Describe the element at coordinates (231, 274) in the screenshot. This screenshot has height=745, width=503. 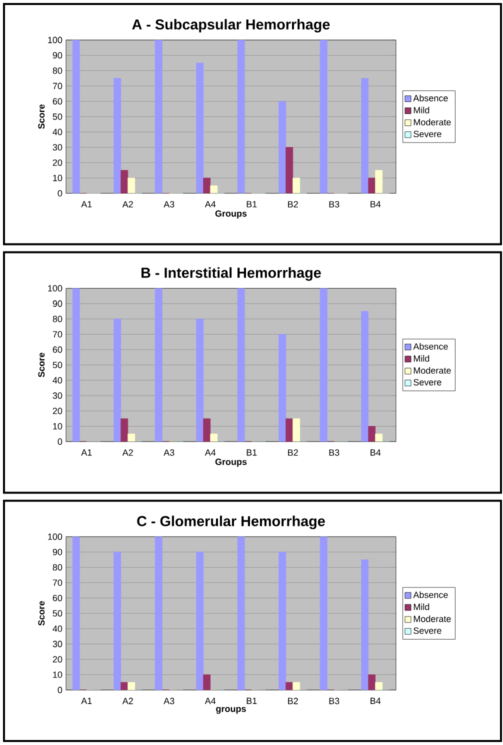
I see `chart-title: B - Interstitial Hemorrhage` at that location.